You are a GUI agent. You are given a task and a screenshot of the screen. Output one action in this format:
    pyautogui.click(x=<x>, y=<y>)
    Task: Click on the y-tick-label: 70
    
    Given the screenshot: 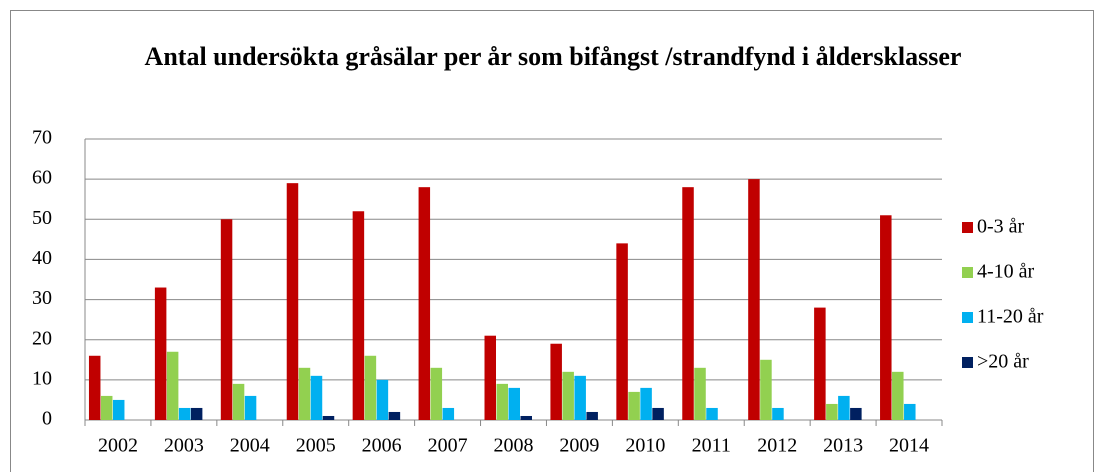 What is the action you would take?
    pyautogui.click(x=42, y=138)
    